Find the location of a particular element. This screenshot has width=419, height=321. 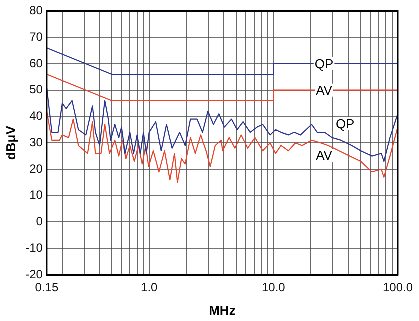

y-tick-label: 60 is located at coordinates (37, 63).